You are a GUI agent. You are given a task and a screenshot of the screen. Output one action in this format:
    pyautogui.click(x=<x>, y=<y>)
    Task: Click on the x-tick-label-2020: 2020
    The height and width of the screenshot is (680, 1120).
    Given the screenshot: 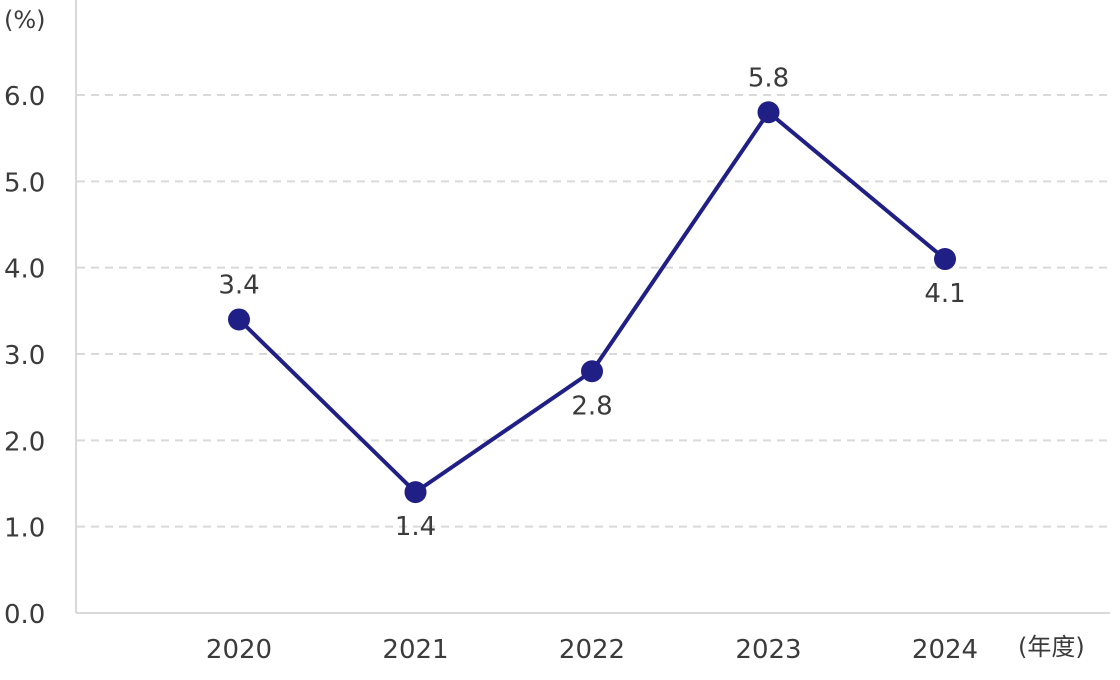 What is the action you would take?
    pyautogui.click(x=239, y=650)
    